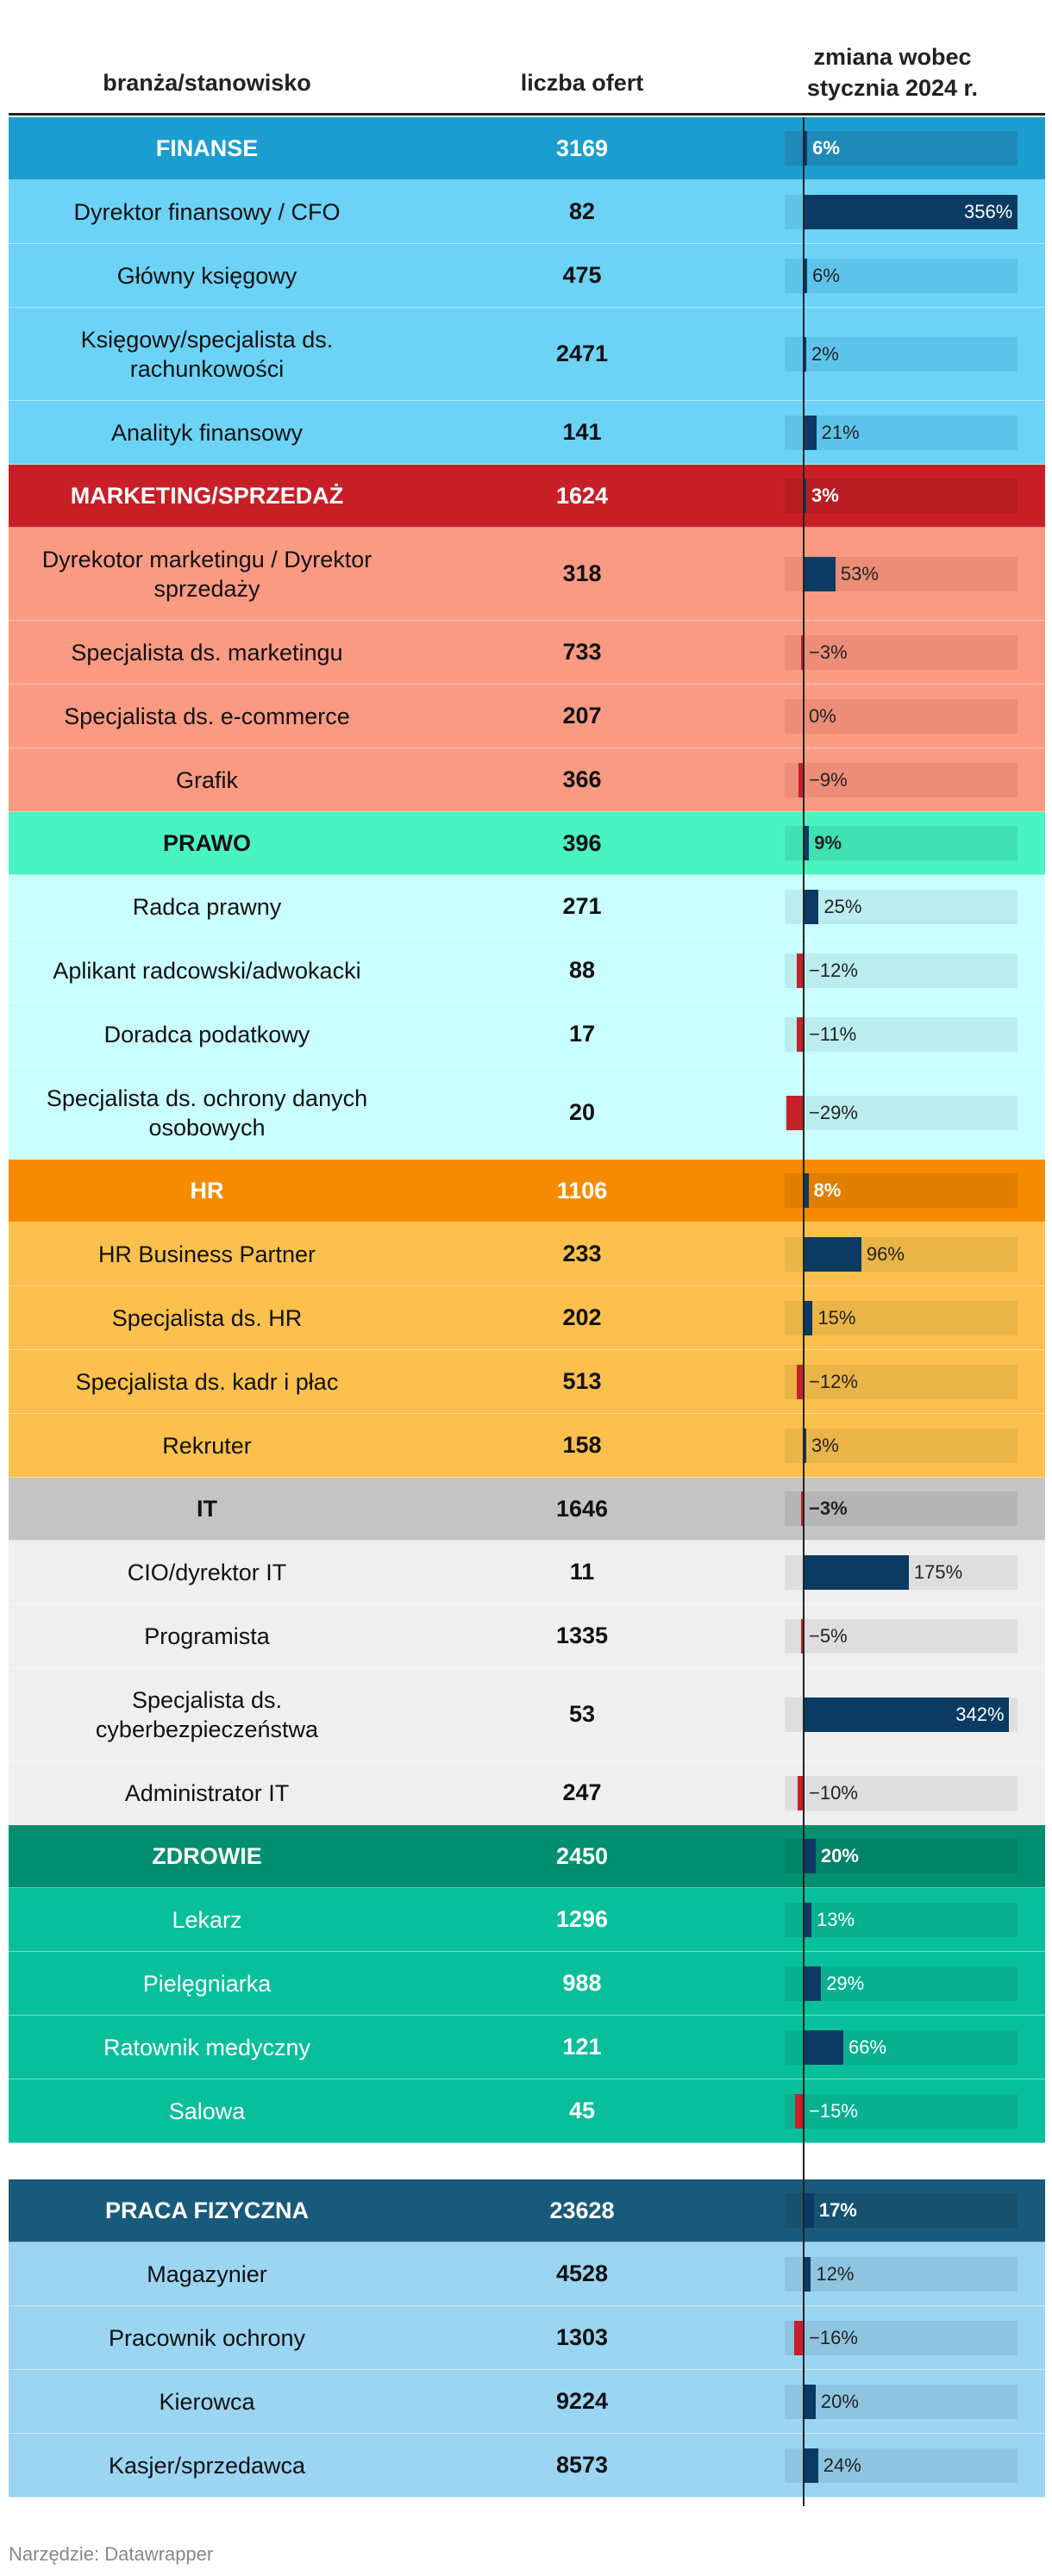 The image size is (1052, 2576). I want to click on change-label: 8%, so click(828, 1190).